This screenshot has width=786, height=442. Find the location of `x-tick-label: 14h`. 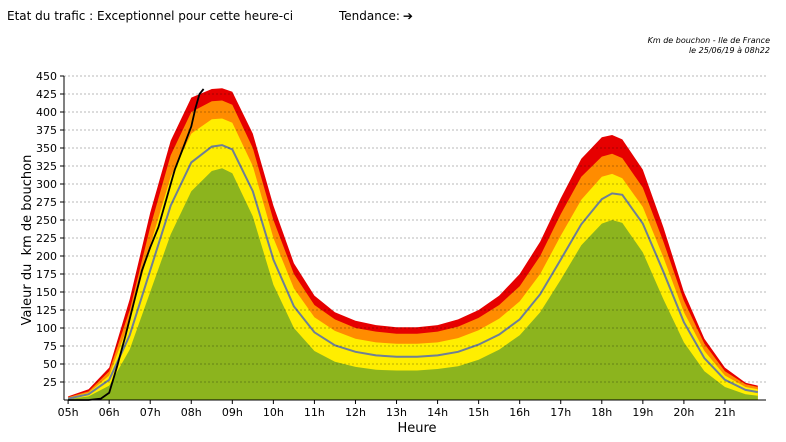

x-tick-label: 14h is located at coordinates (437, 412).